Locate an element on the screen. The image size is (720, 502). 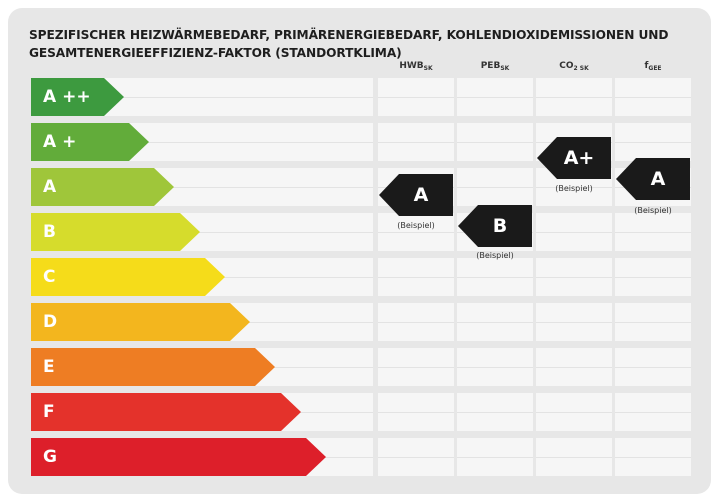
class-label: B is located at coordinates (49, 232).